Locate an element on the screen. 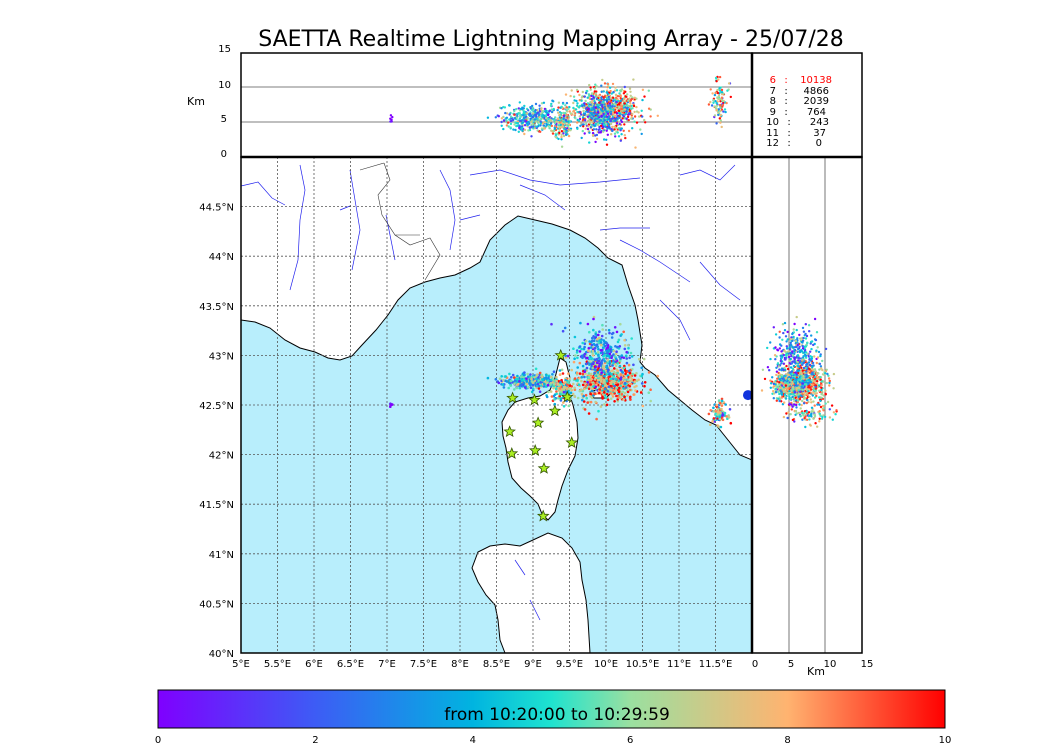 The height and width of the screenshot is (750, 1050). map-lightning-points is located at coordinates (570, 372).